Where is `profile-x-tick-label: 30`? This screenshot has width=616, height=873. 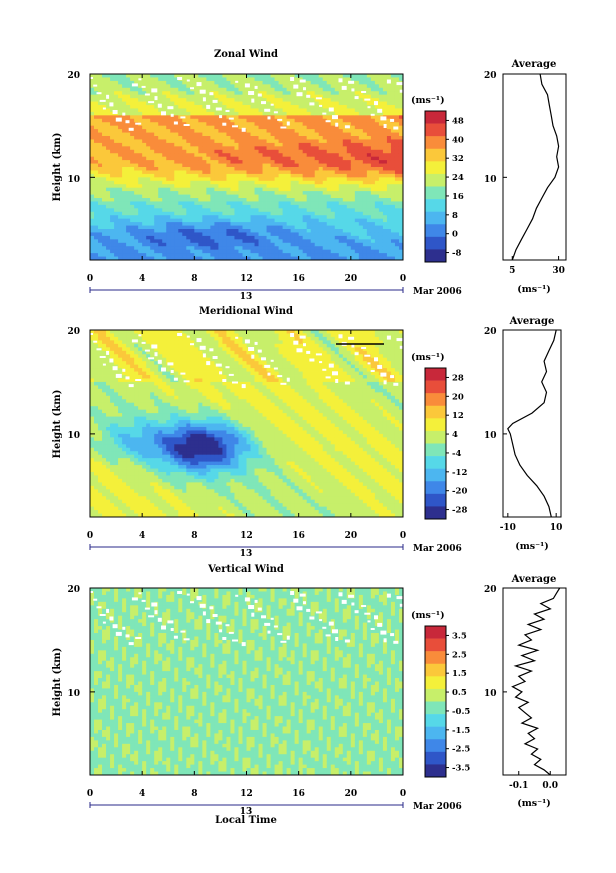 profile-x-tick-label: 30 is located at coordinates (558, 271).